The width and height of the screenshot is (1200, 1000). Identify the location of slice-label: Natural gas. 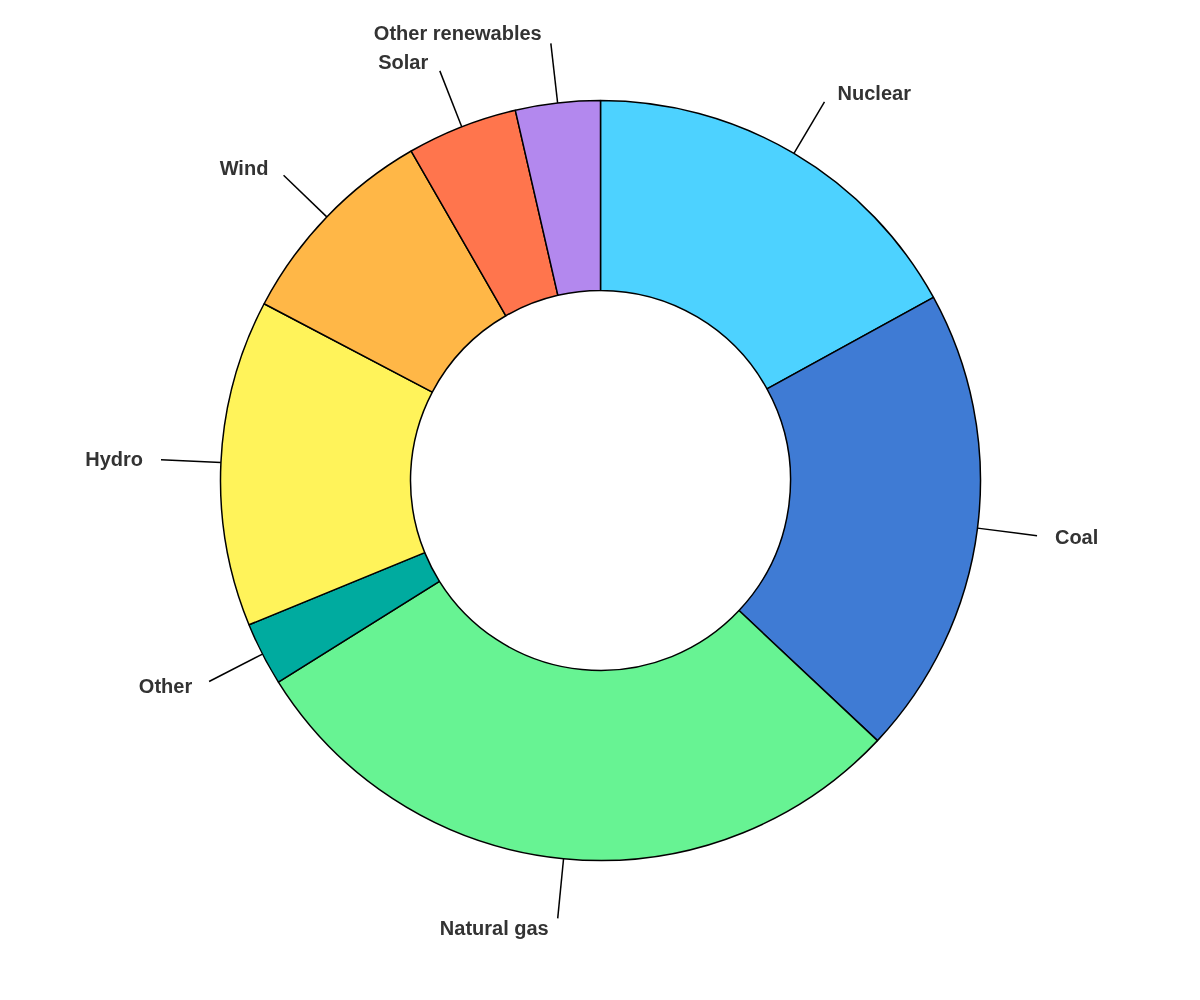
(494, 928).